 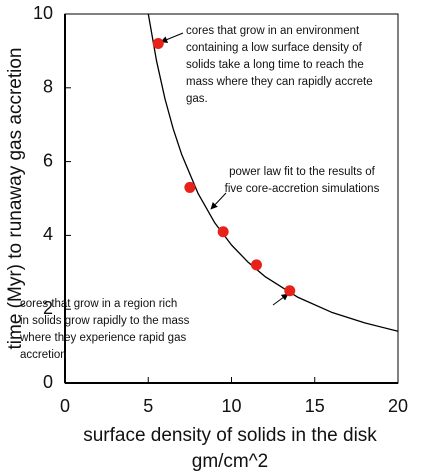 What do you see at coordinates (65, 406) in the screenshot?
I see `x-tick-label: 0` at bounding box center [65, 406].